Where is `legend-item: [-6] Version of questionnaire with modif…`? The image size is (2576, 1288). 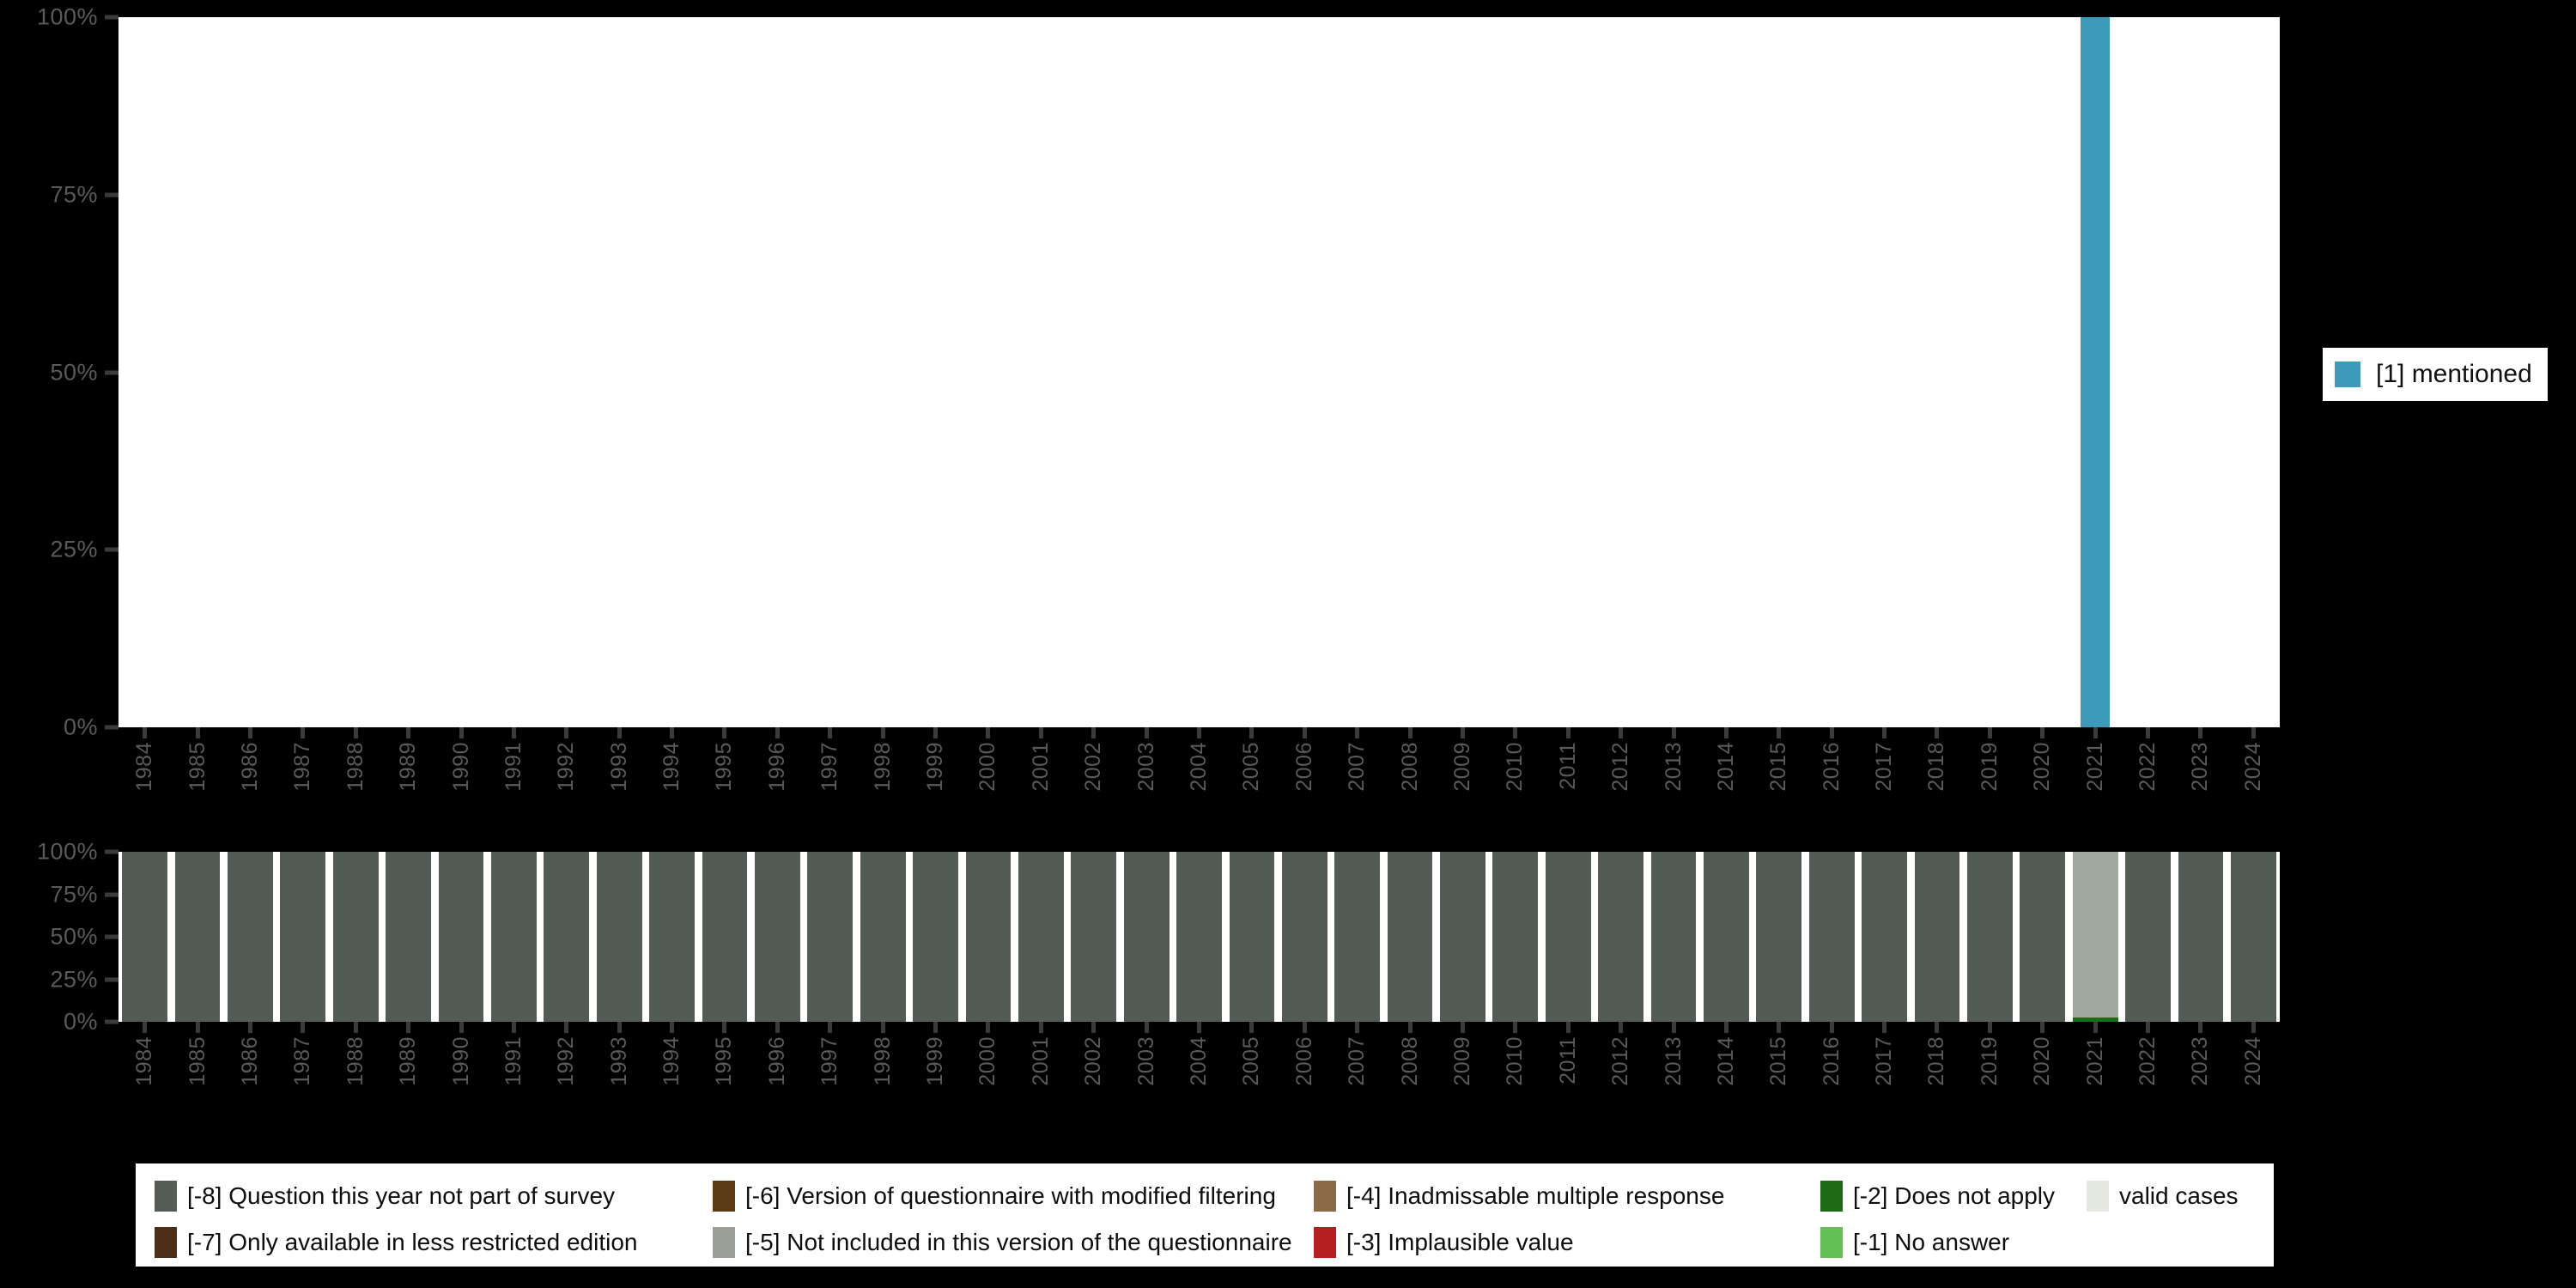 legend-item: [-6] Version of questionnaire with modif… is located at coordinates (995, 1196).